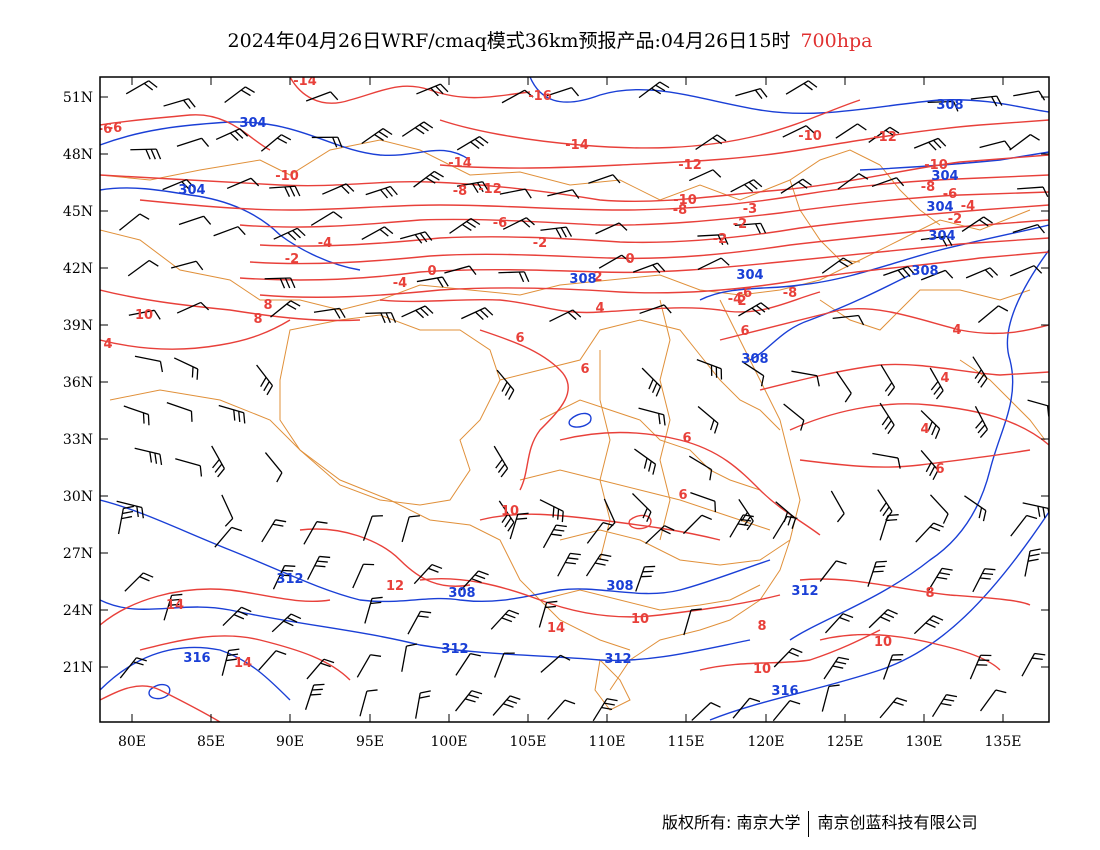 The height and width of the screenshot is (850, 1100). What do you see at coordinates (78, 269) in the screenshot?
I see `lat-tick-label: 42N` at bounding box center [78, 269].